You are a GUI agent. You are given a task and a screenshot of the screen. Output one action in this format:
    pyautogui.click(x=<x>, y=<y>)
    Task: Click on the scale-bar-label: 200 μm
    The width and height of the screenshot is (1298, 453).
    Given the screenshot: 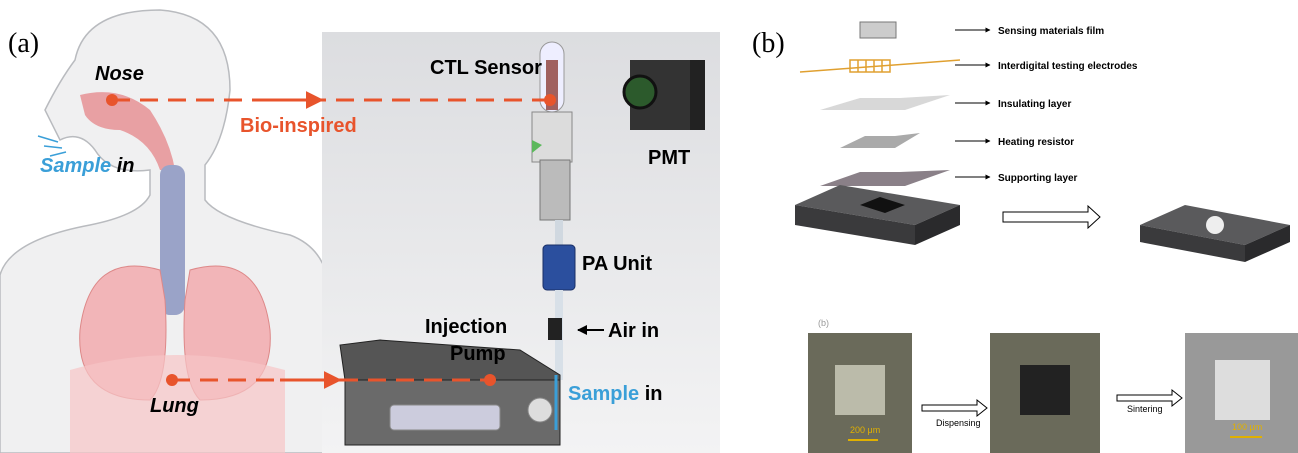 What is the action you would take?
    pyautogui.click(x=865, y=430)
    